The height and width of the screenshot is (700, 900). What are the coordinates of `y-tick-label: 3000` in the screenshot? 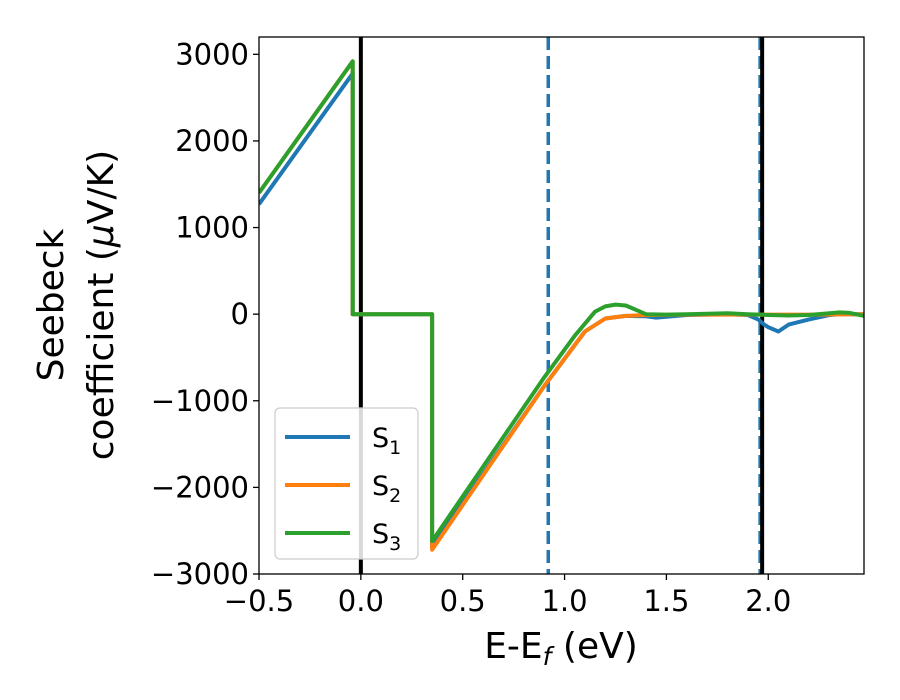 It's located at (212, 54).